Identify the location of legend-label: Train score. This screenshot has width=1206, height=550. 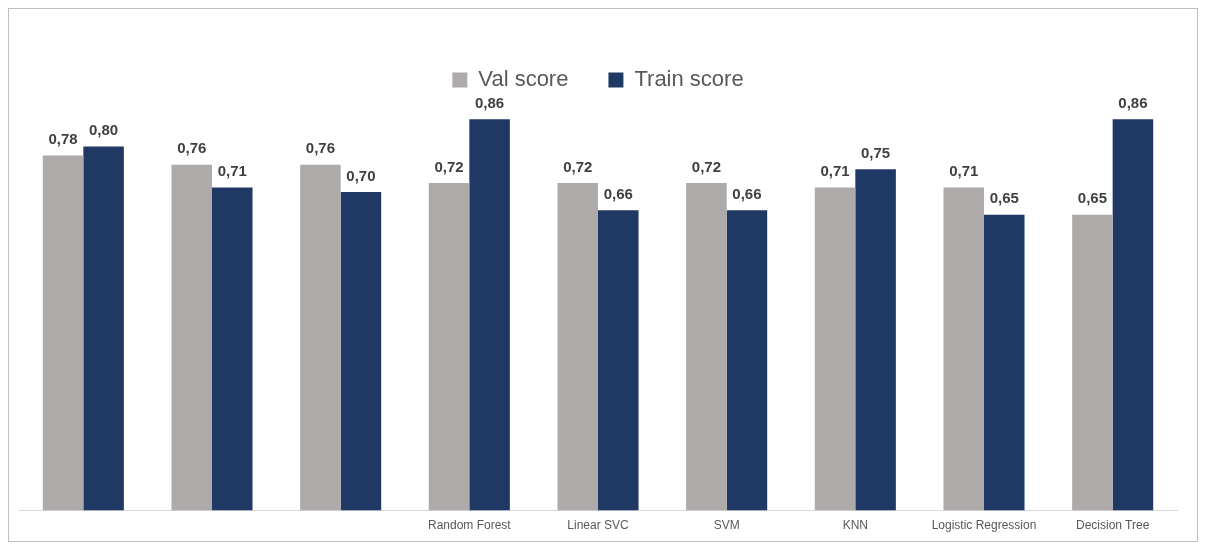
(689, 79).